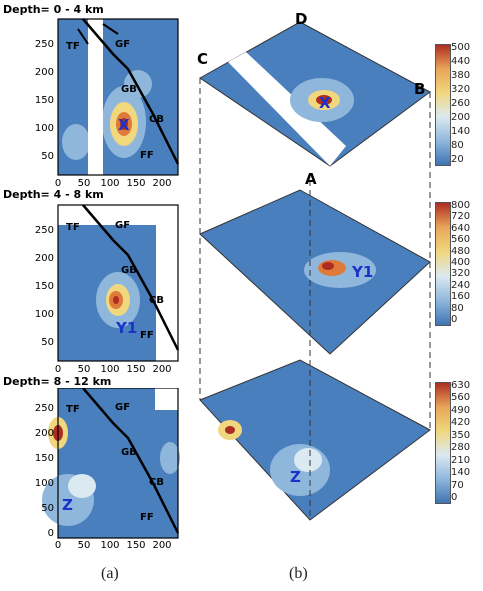 The image size is (483, 591). I want to click on colorbar-tick-label: 70, so click(457, 485).